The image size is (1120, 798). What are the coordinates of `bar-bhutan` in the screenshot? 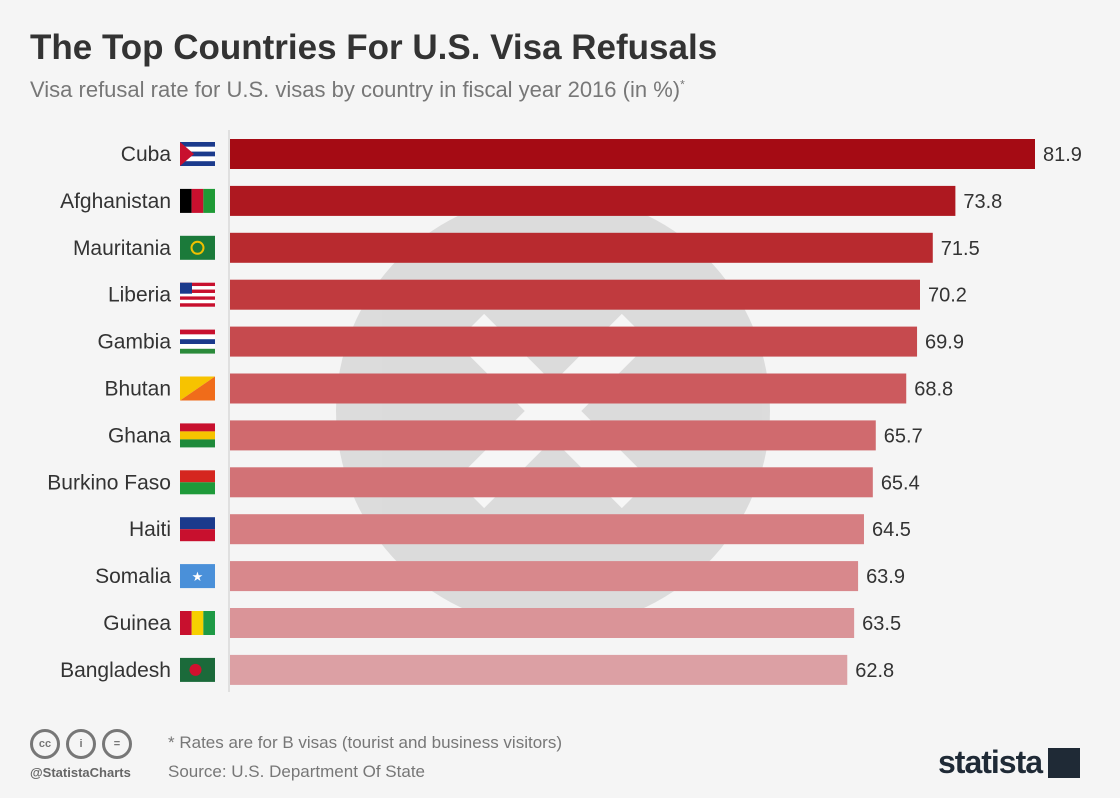 It's located at (568, 388).